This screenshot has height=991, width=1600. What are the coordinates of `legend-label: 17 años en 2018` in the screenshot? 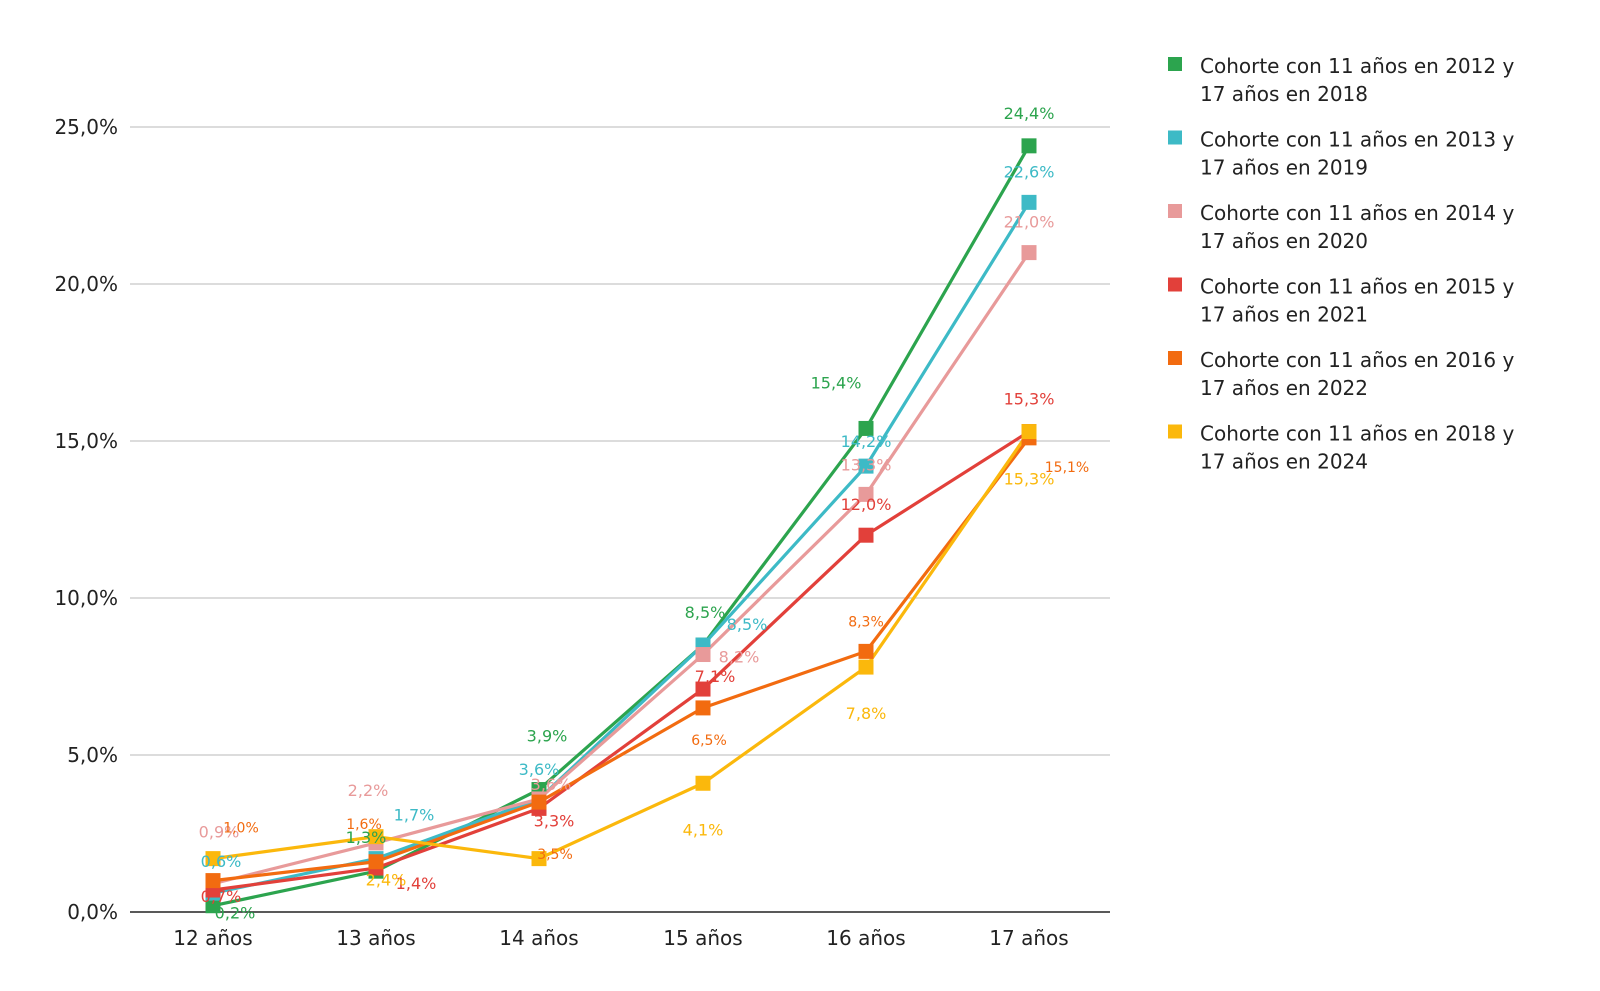 It's located at (1284, 94).